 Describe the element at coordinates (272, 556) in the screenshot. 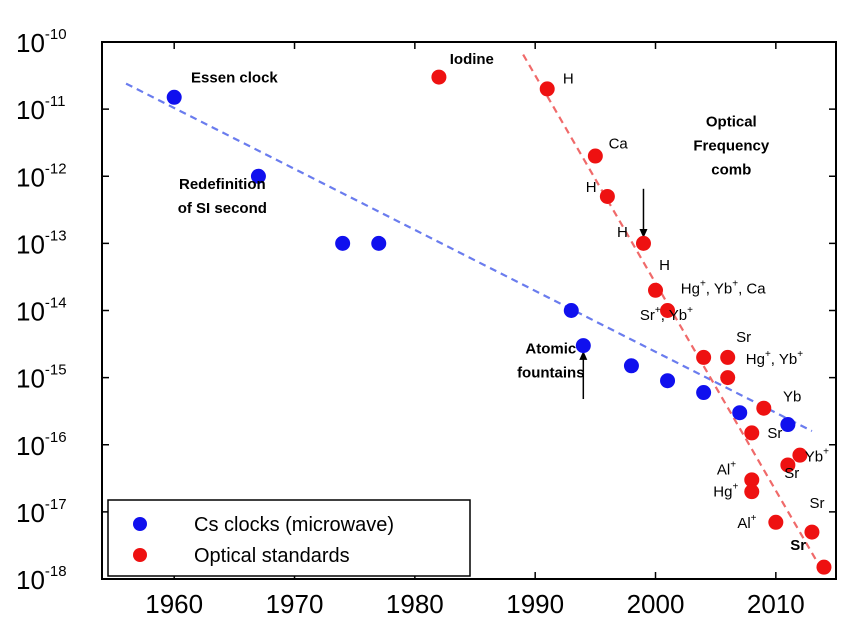

I see `legend-label: Optical standards` at that location.